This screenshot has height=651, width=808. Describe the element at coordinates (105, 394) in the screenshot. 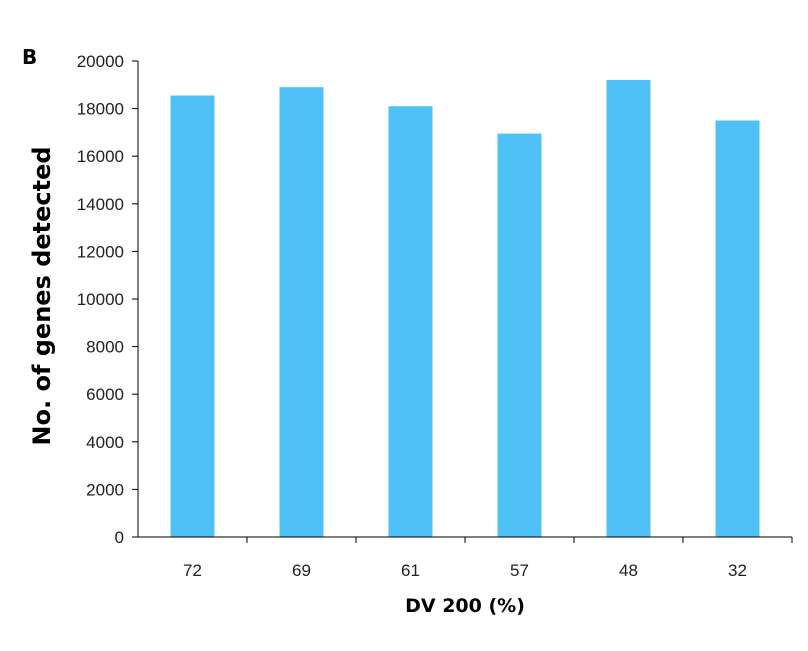

I see `y-tick-label: 6000` at that location.